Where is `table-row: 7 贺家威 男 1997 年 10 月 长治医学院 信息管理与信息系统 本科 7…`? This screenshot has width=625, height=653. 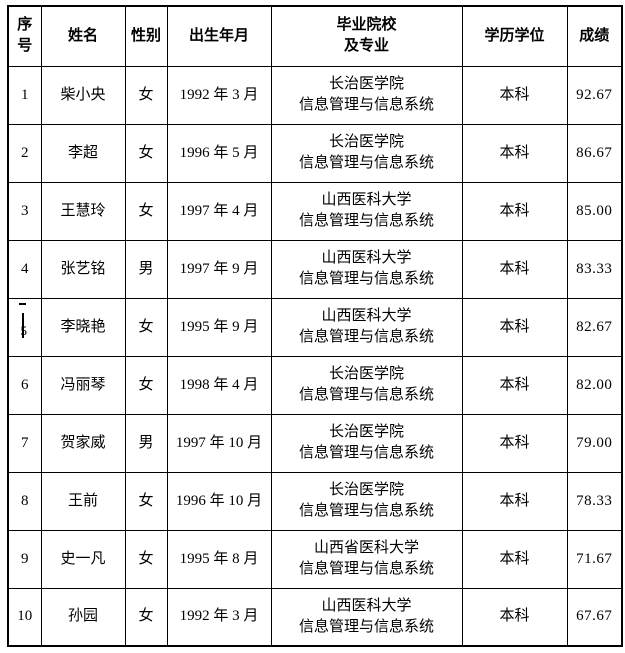 table-row: 7 贺家威 男 1997 年 10 月 长治医学院 信息管理与信息系统 本科 7… is located at coordinates (315, 443).